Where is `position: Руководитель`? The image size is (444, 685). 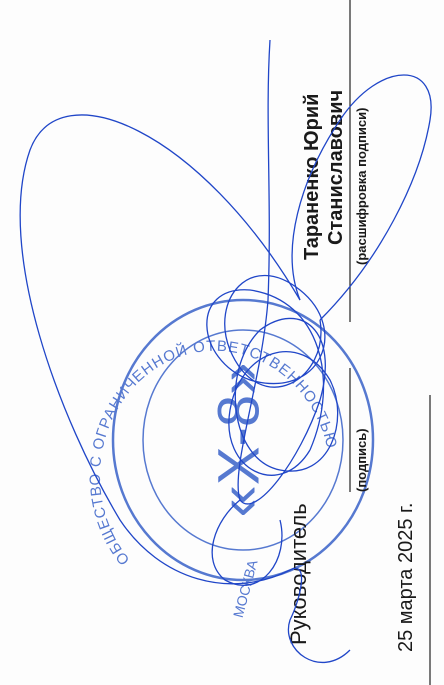 position: Руководитель is located at coordinates (298, 574).